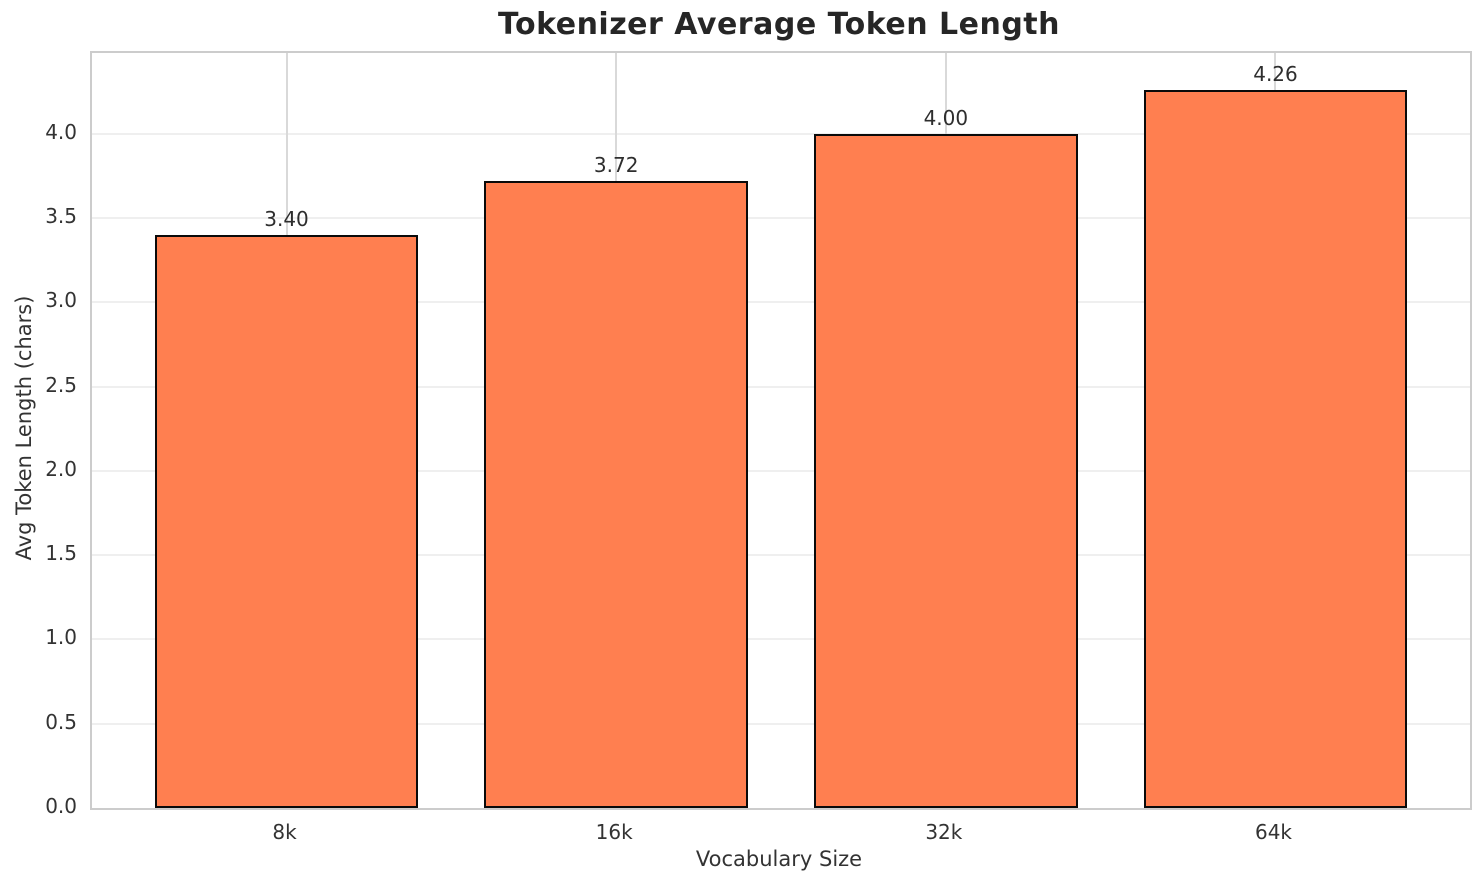 The width and height of the screenshot is (1484, 885). What do you see at coordinates (616, 494) in the screenshot?
I see `bar-16k` at bounding box center [616, 494].